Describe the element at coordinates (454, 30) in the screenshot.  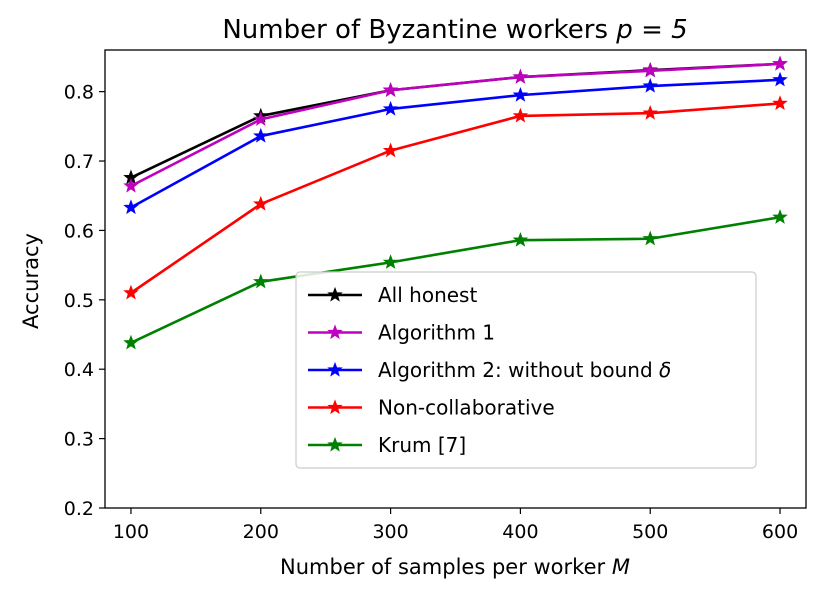
I see `chart-title: Number of Byzantine workers p = 5` at that location.